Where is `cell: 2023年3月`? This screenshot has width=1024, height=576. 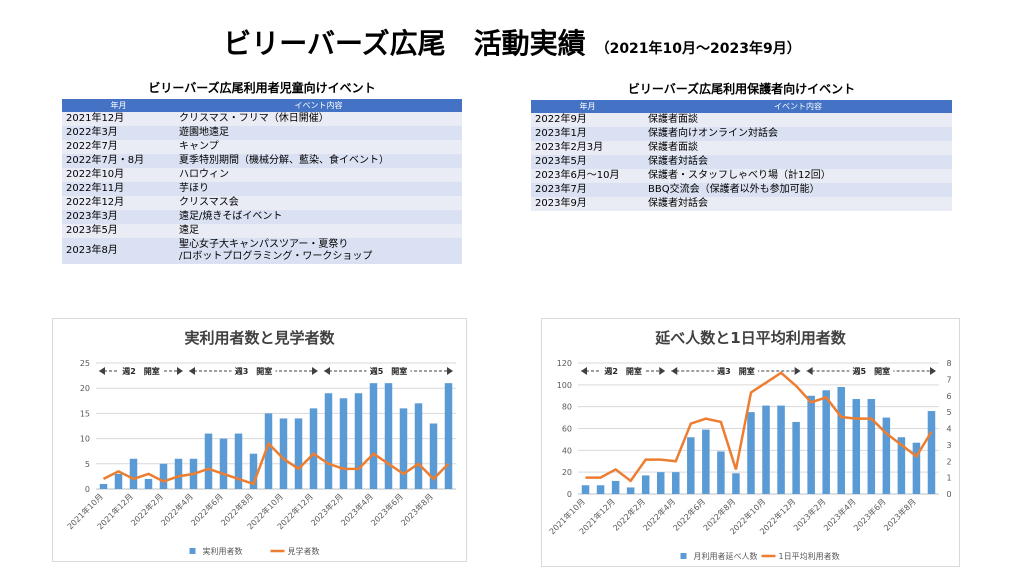
cell: 2023年3月 is located at coordinates (118, 217).